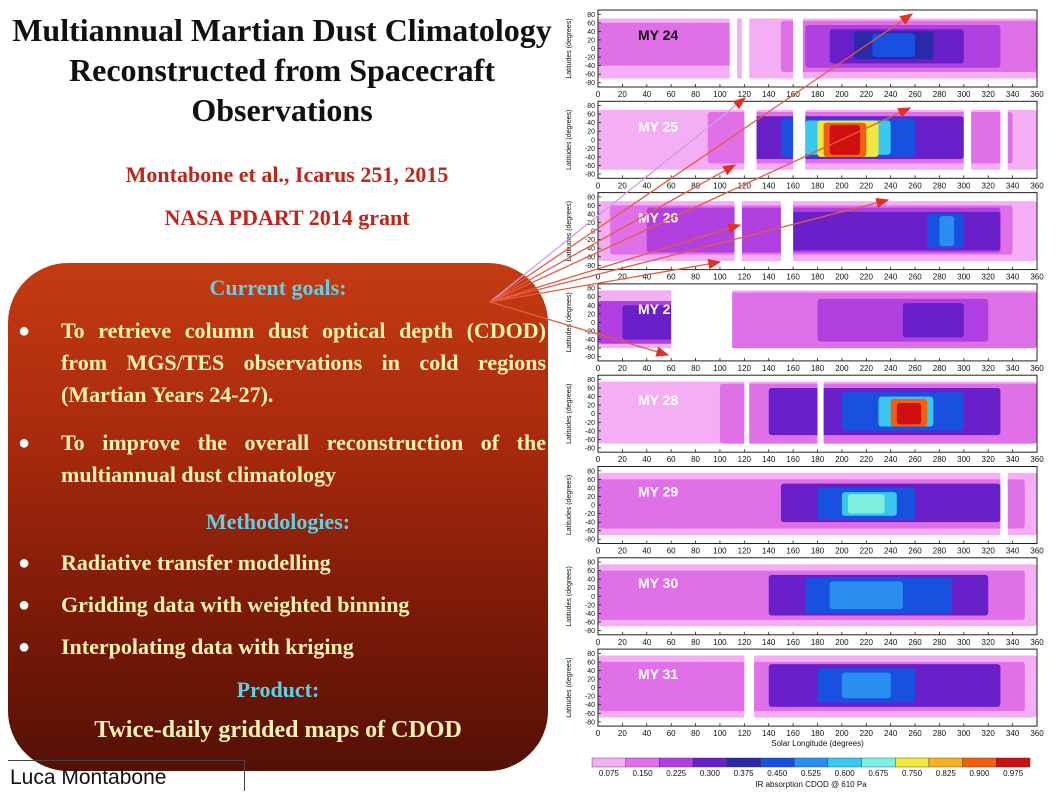 The image size is (1058, 795). What do you see at coordinates (671, 551) in the screenshot?
I see `x-tick-label: 60` at bounding box center [671, 551].